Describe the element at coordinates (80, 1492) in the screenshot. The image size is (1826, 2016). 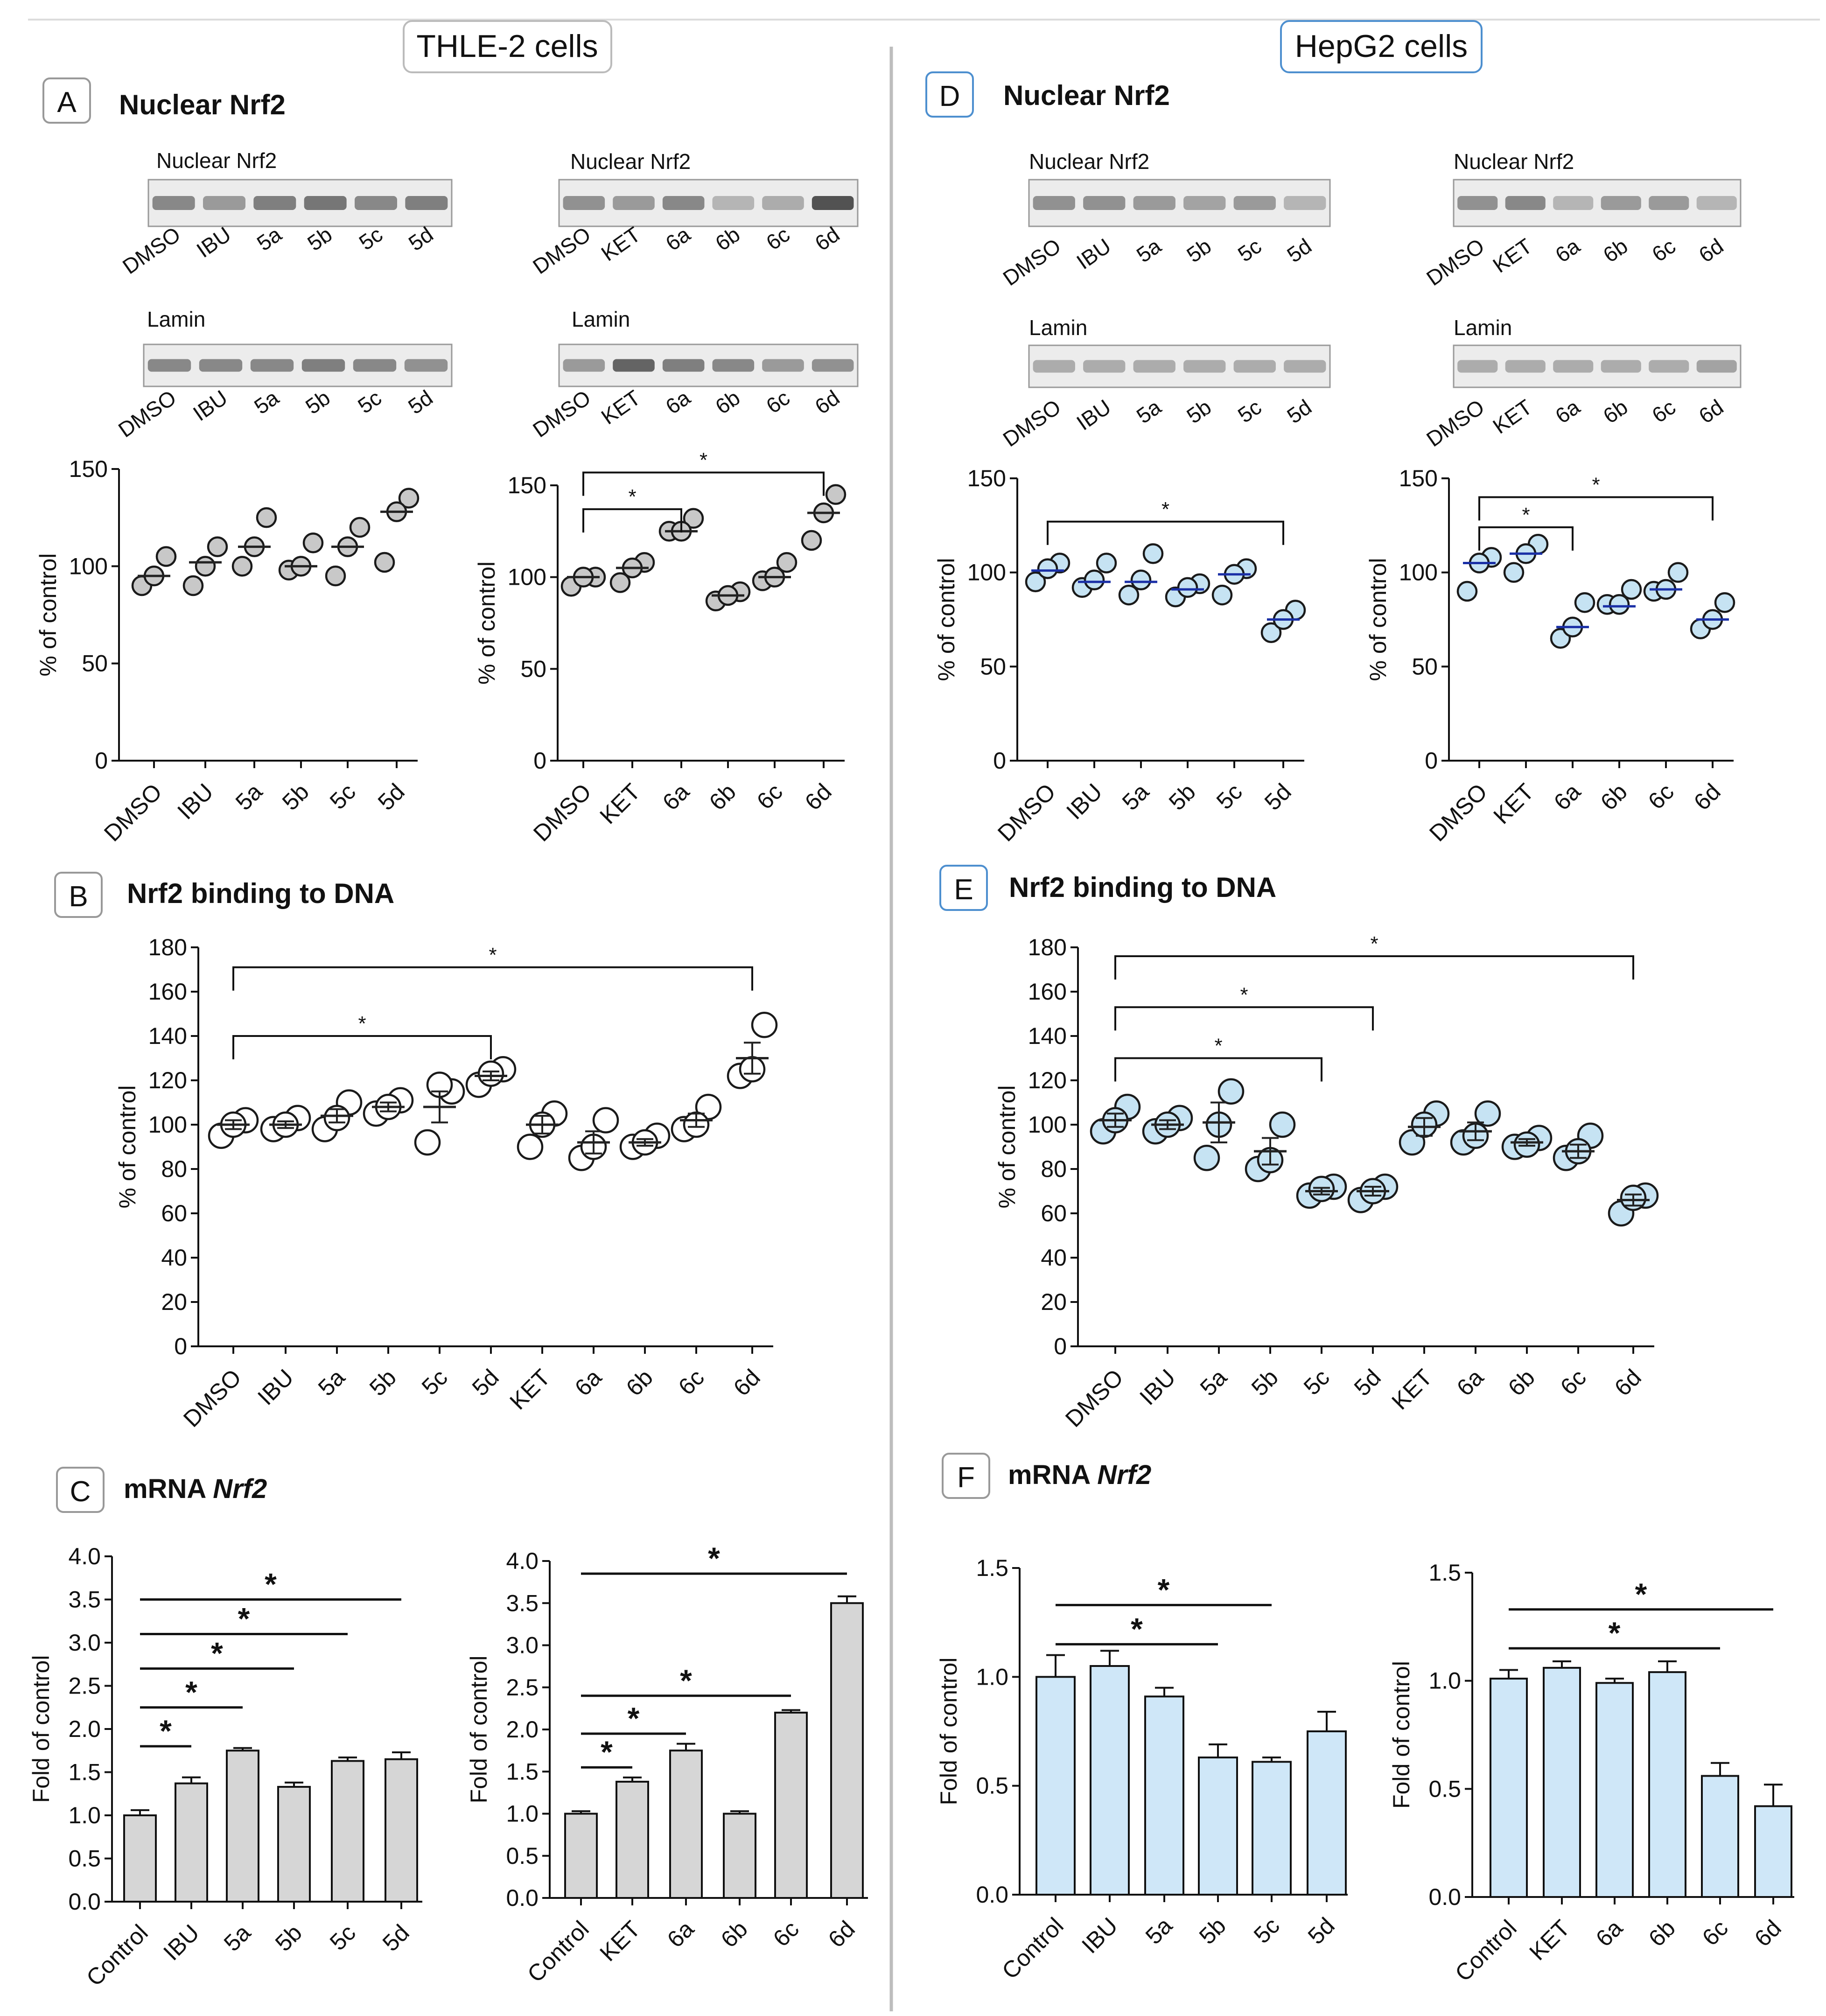
I see `panel-letter-c: C` at that location.